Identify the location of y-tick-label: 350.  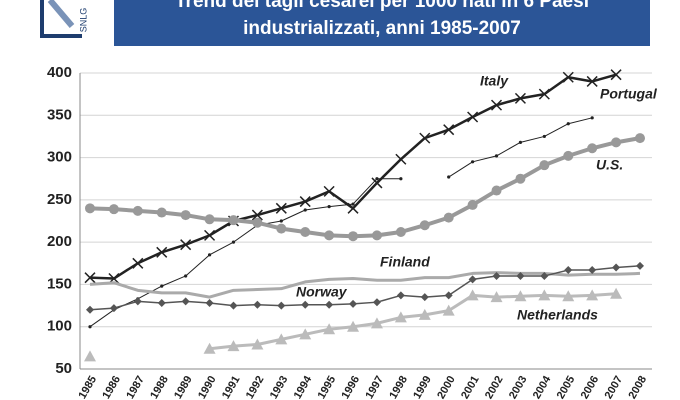
(59, 114).